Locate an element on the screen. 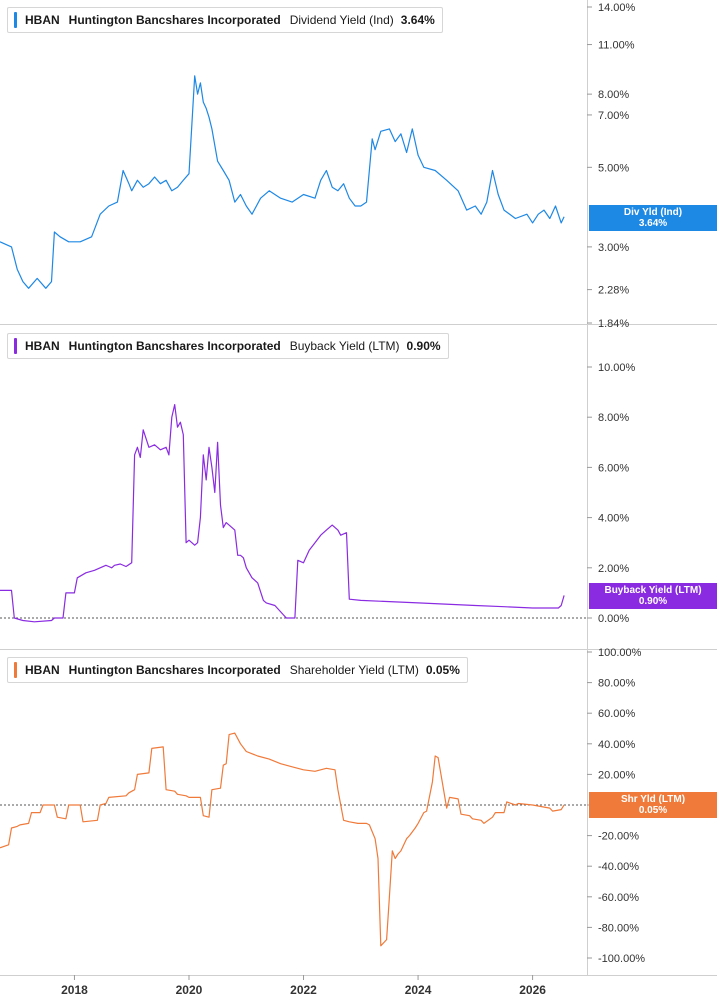  value-tag-value: 0.05% is located at coordinates (653, 810).